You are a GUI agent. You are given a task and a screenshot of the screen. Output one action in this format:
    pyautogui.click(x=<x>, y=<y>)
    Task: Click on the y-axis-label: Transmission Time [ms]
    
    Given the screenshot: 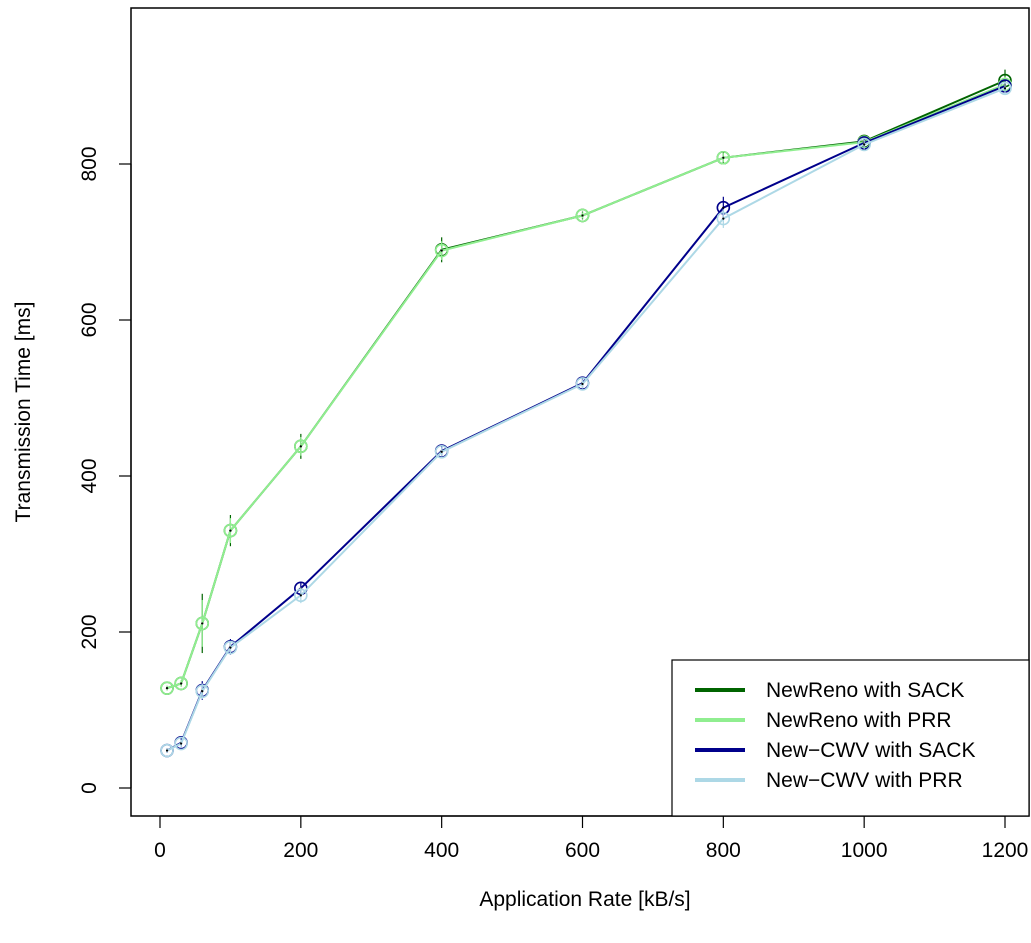 What is the action you would take?
    pyautogui.click(x=23, y=412)
    